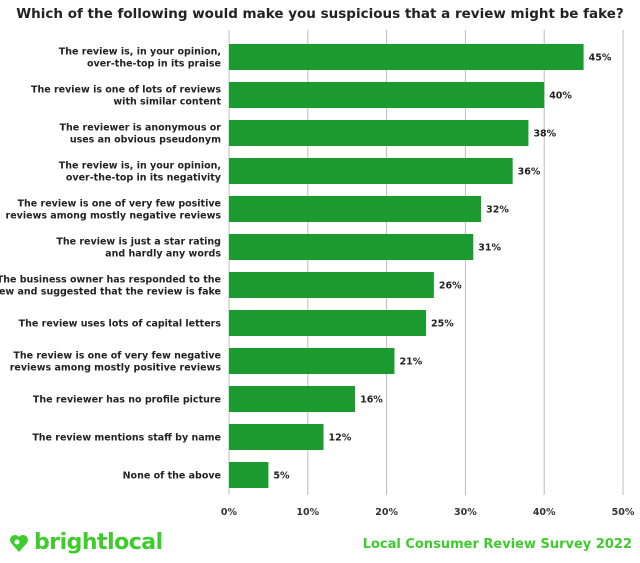  I want to click on x-tick-label: 20%, so click(386, 512).